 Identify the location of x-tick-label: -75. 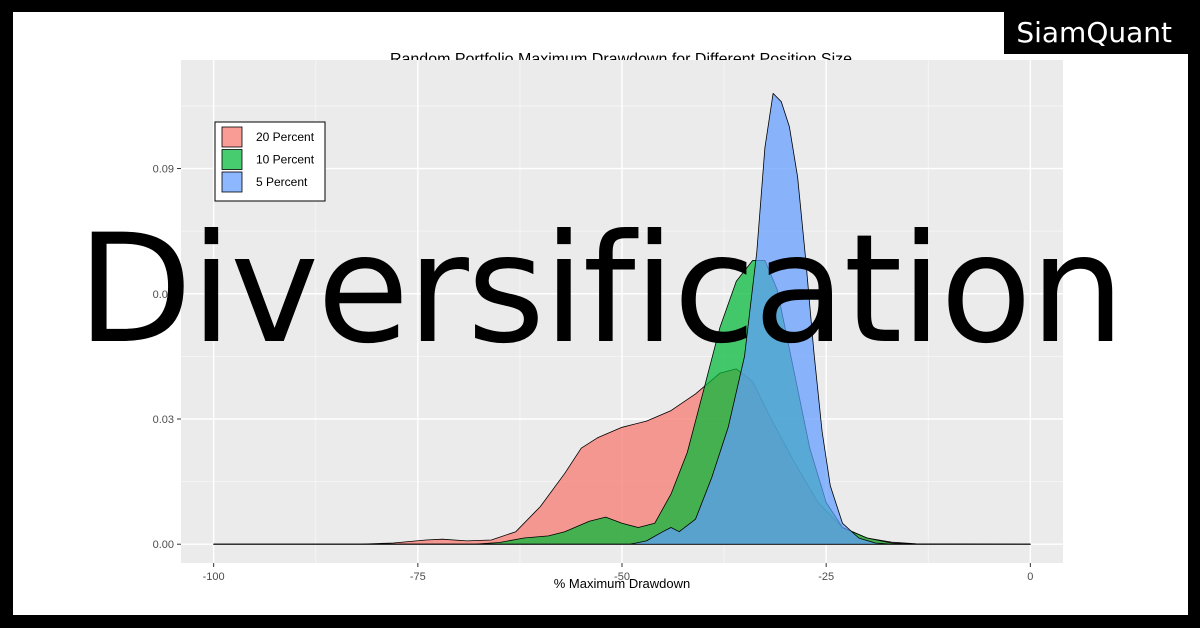
(418, 577).